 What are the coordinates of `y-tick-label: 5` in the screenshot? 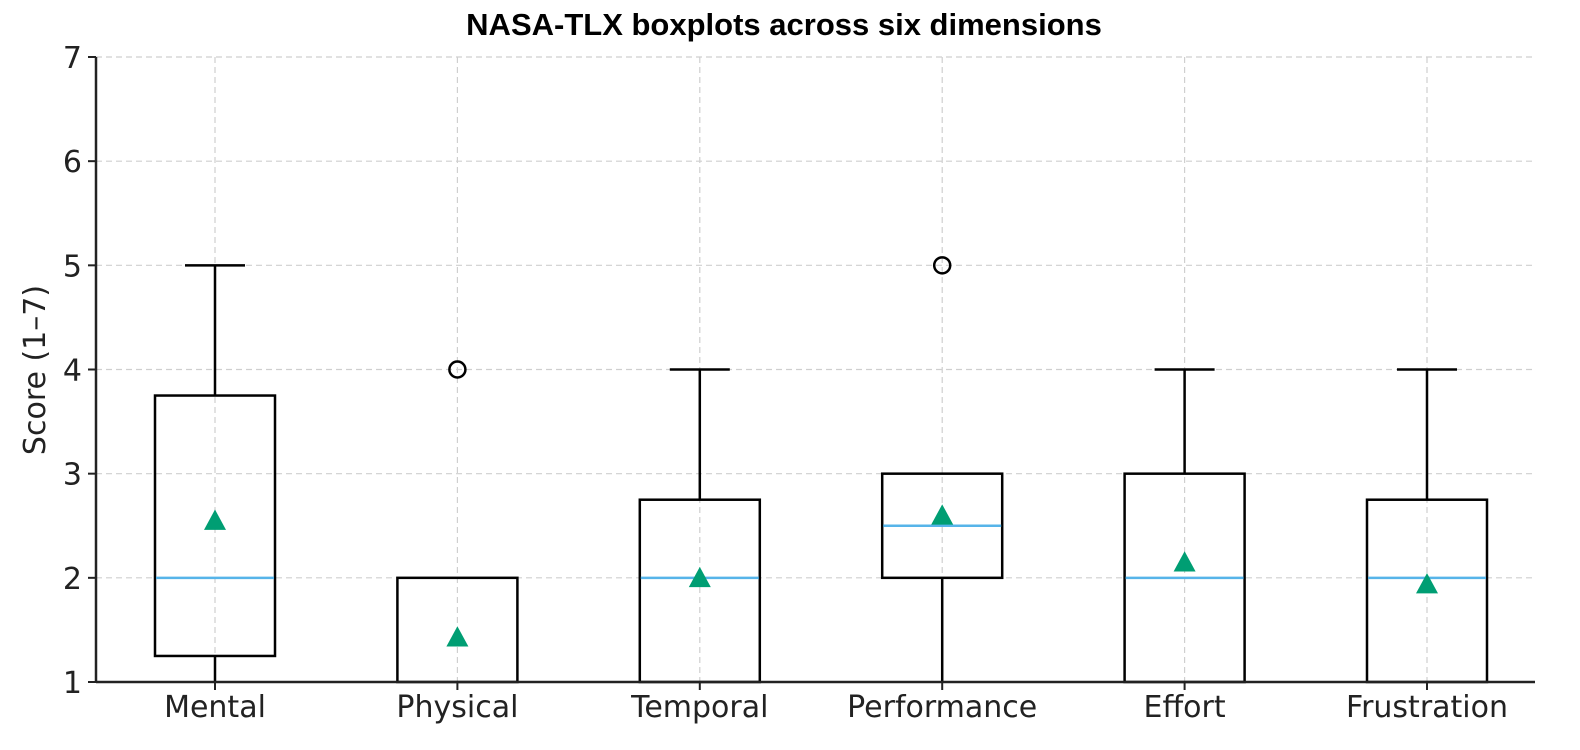 It's located at (72, 266).